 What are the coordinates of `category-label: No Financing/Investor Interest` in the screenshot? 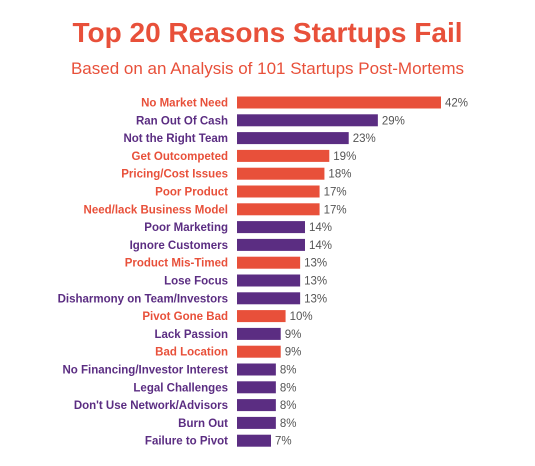 It's located at (146, 371).